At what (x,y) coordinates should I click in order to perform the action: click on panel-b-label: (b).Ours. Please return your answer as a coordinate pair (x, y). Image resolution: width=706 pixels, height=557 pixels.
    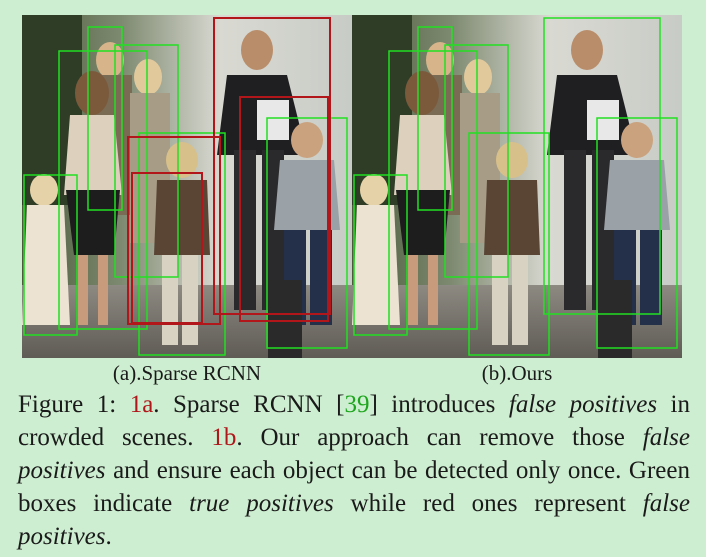
    Looking at the image, I should click on (517, 373).